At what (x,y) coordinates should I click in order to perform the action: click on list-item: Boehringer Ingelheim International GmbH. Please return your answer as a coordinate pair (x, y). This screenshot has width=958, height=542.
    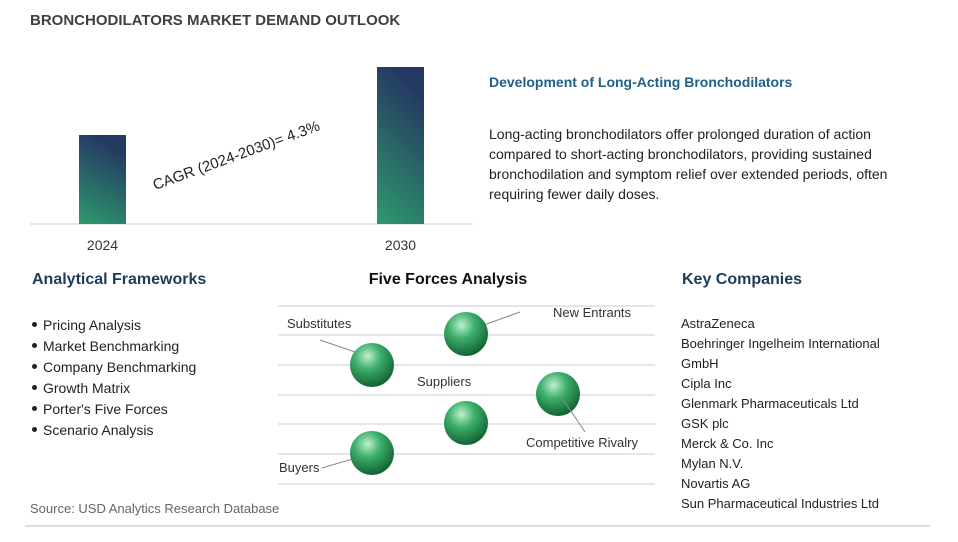
    Looking at the image, I should click on (795, 354).